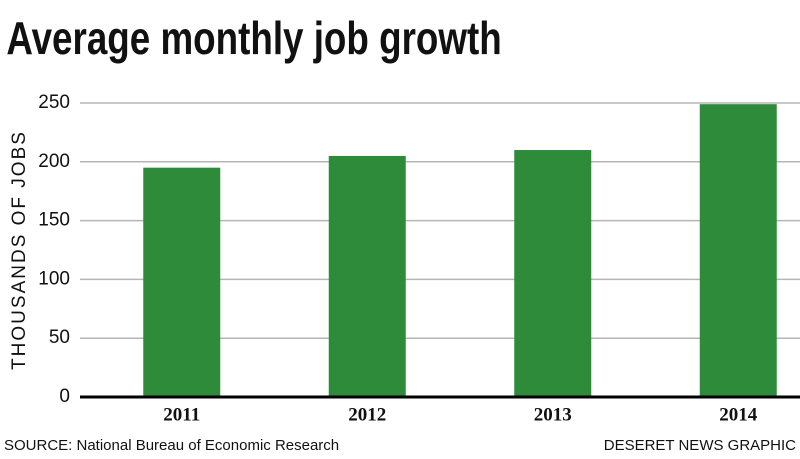  What do you see at coordinates (253, 38) in the screenshot?
I see `chart-title: Average monthly job growth` at bounding box center [253, 38].